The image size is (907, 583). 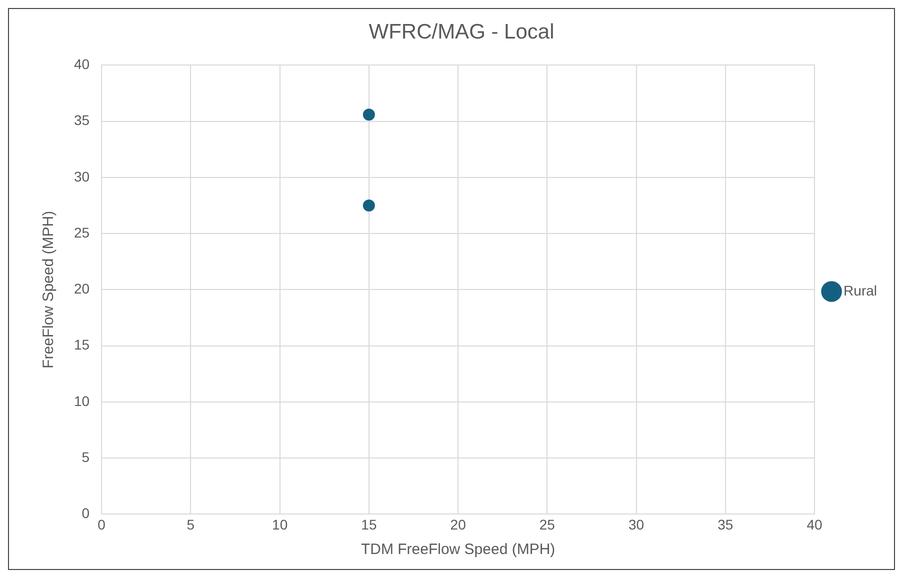 I want to click on x-tick-label: 10, so click(x=280, y=524).